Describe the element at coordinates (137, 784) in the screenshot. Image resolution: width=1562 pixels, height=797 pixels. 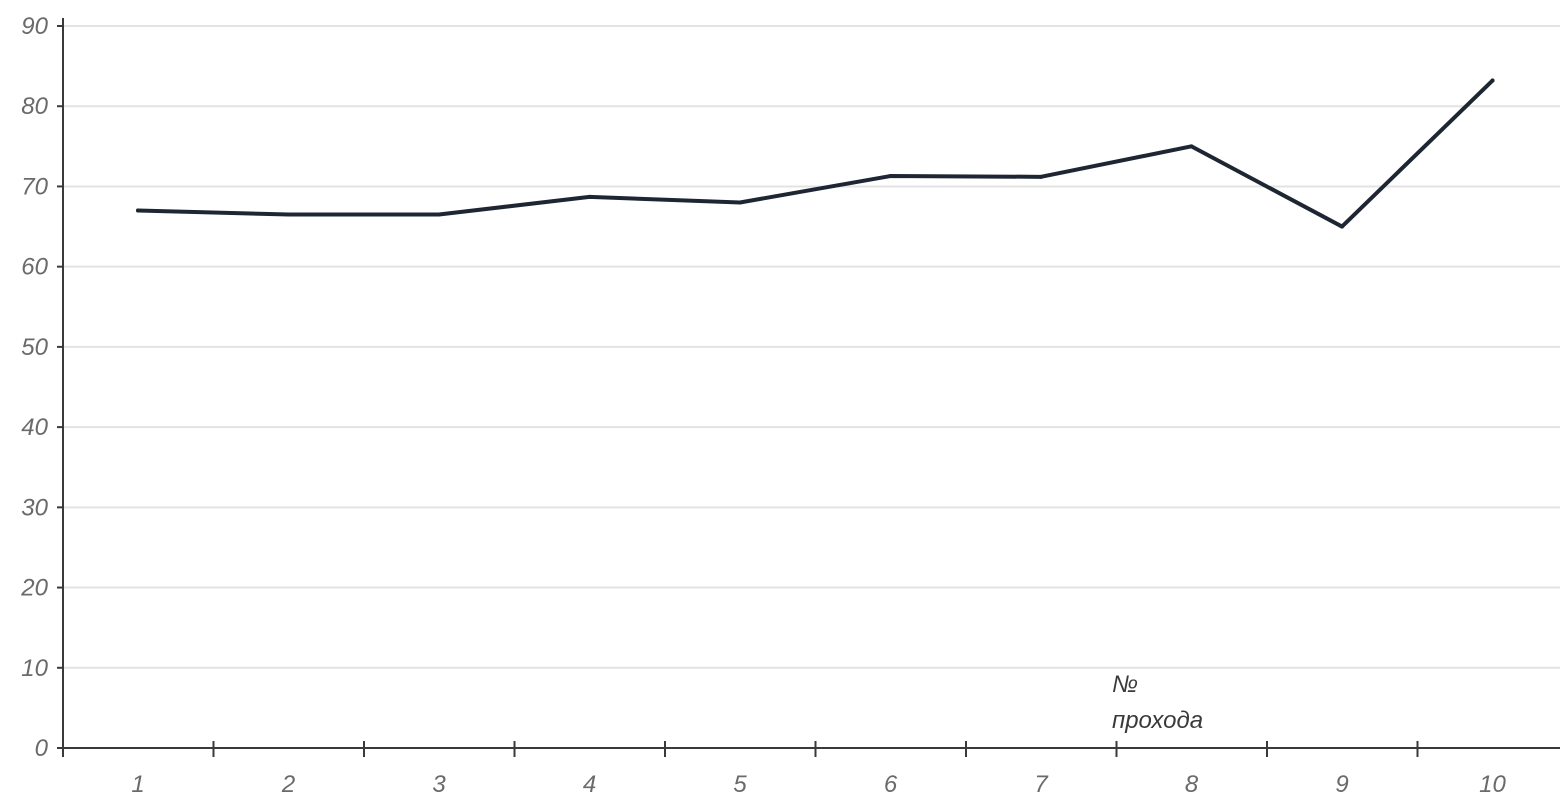
I see `x-tick-label-1: 1` at that location.